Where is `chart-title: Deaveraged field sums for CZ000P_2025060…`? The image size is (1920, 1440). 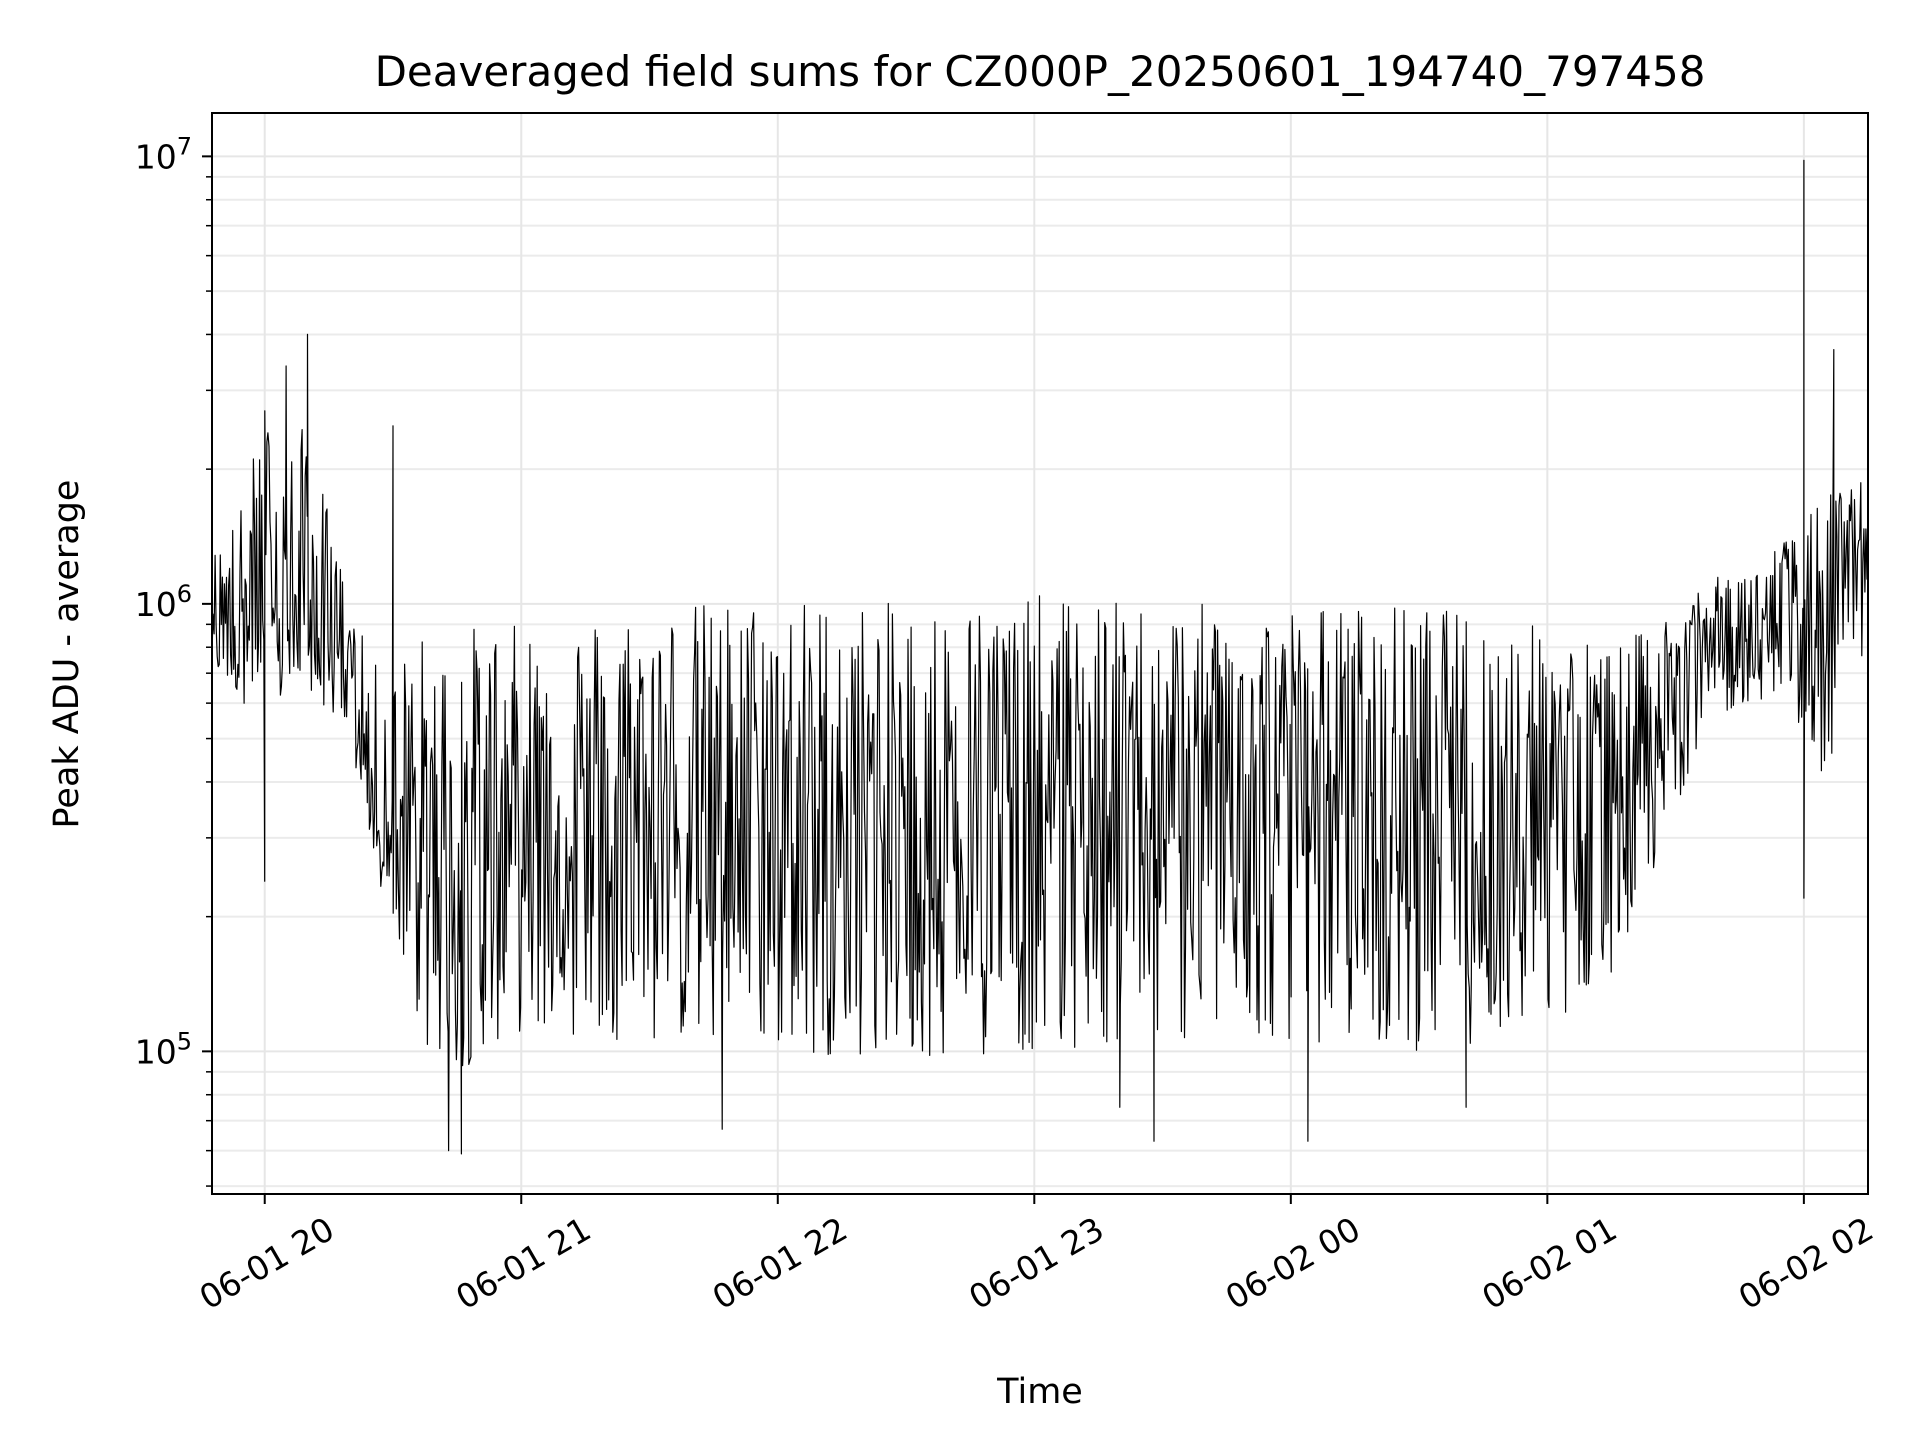
chart-title: Deaveraged field sums for CZ000P_2025060… is located at coordinates (1040, 71).